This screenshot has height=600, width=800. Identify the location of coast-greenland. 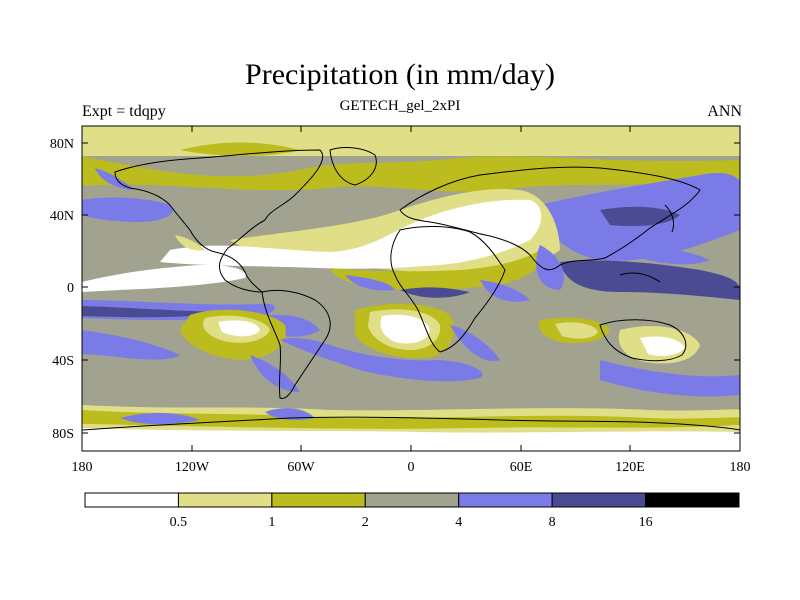
(353, 166).